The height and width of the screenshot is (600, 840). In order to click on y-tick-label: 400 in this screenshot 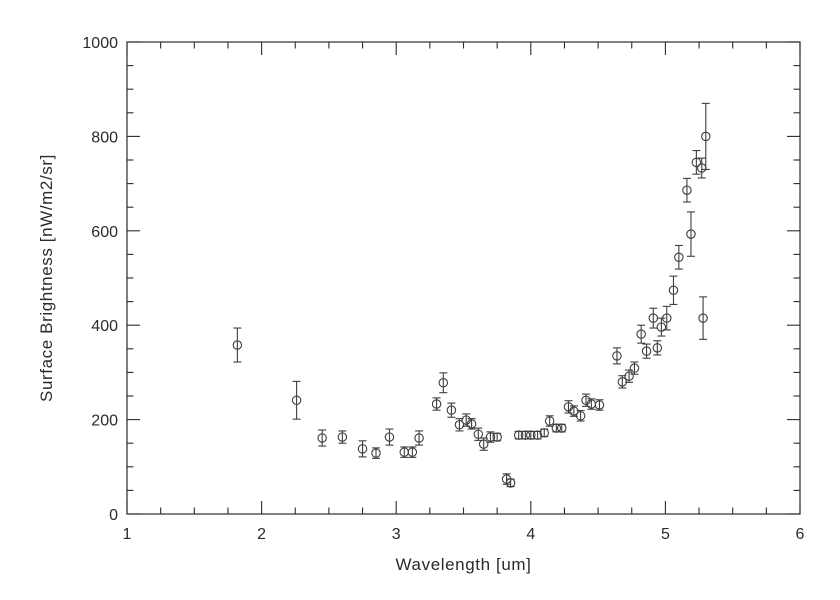, I will do `click(104, 326)`.